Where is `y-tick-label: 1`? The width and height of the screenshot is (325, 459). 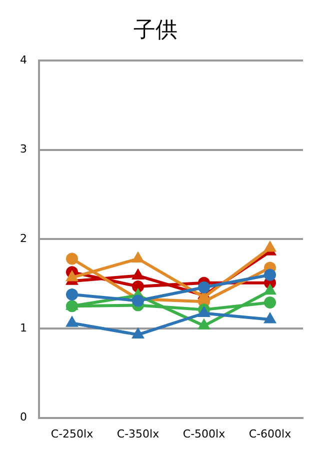 y-tick-label: 1 is located at coordinates (23, 327).